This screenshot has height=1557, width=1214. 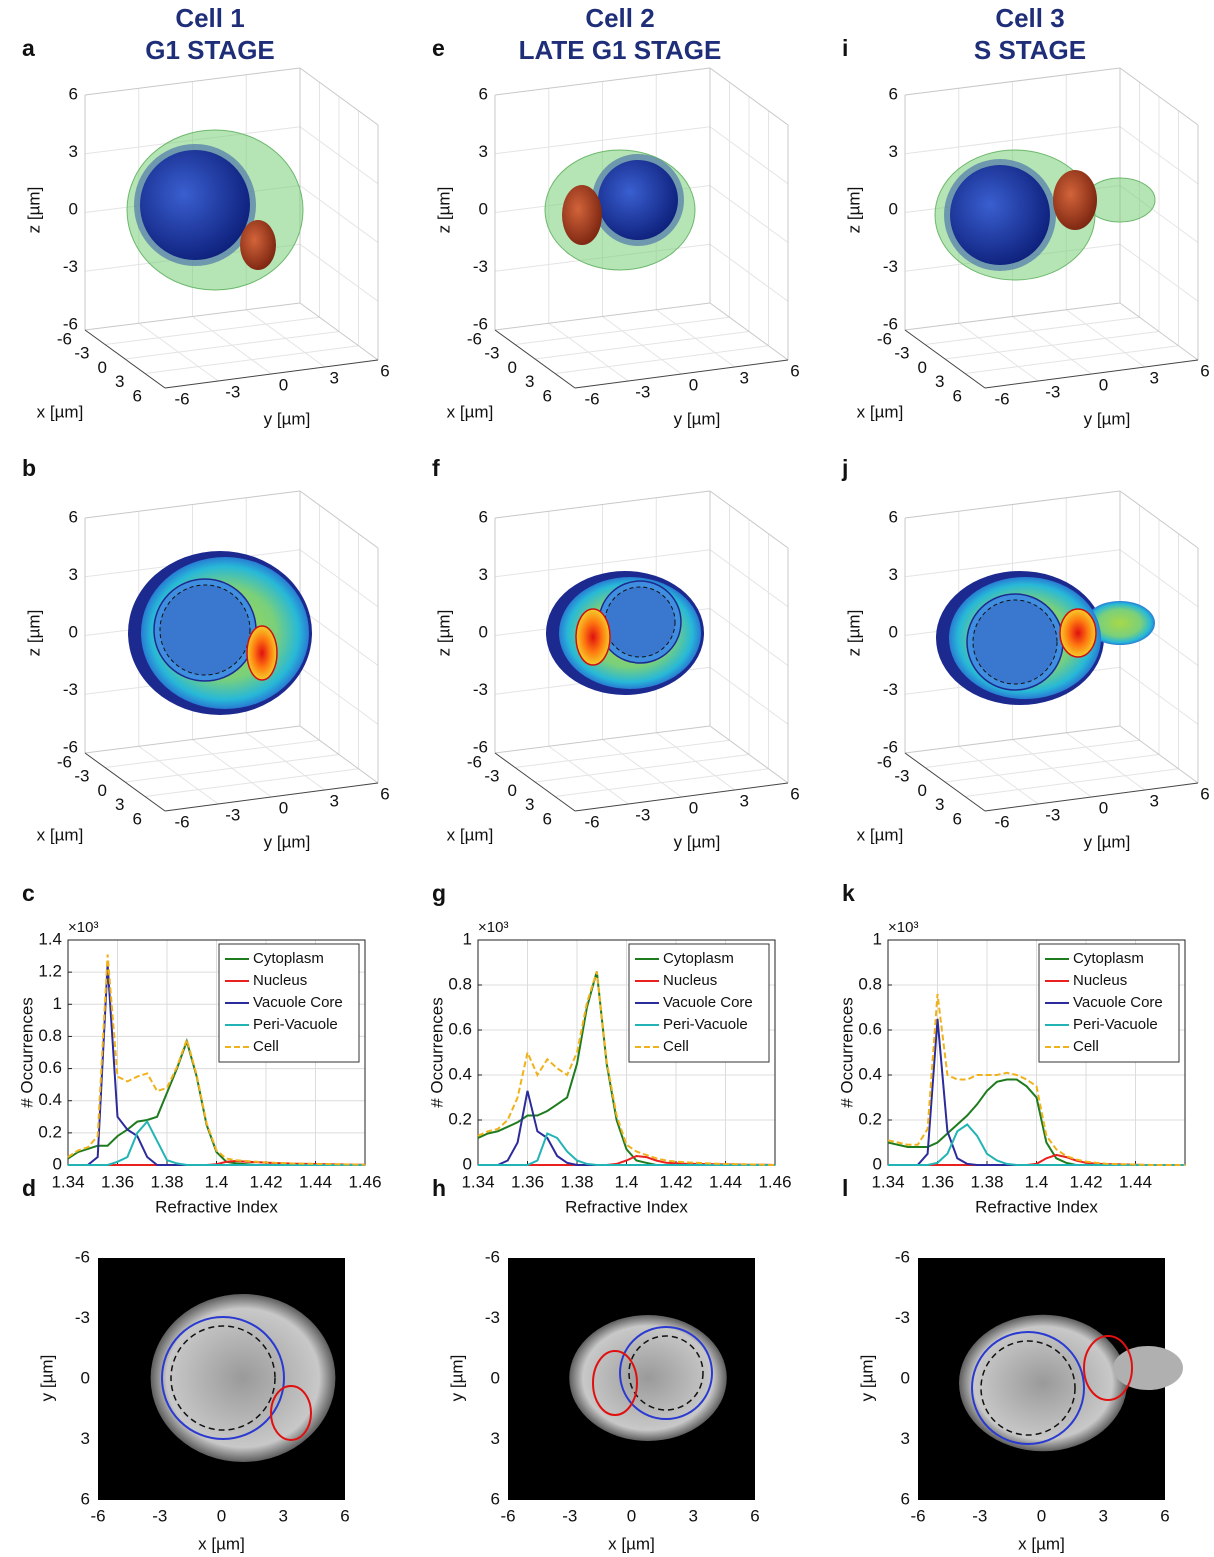 What do you see at coordinates (1115, 1024) in the screenshot?
I see `legend-label: Peri-Vacuole` at bounding box center [1115, 1024].